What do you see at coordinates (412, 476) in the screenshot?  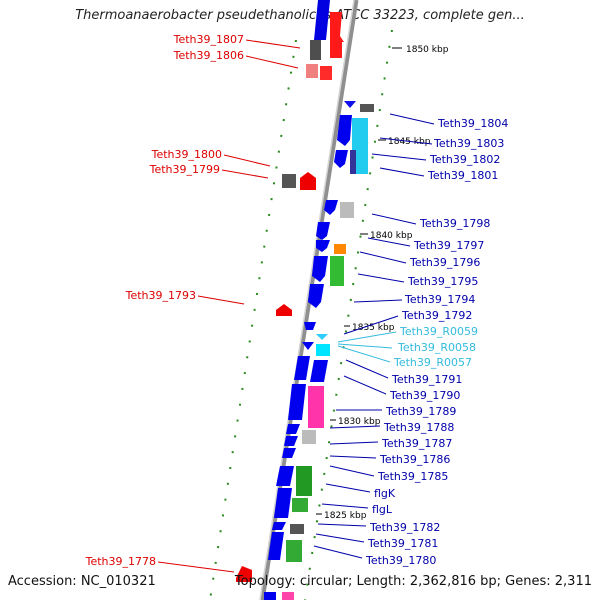 I see `gene-label: Teth39_1785` at bounding box center [412, 476].